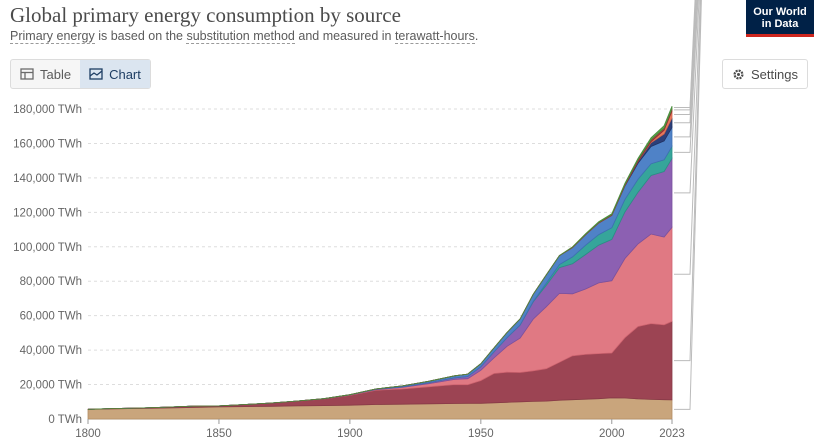  I want to click on terawatt-hours-link: terawatt-hours, so click(434, 36).